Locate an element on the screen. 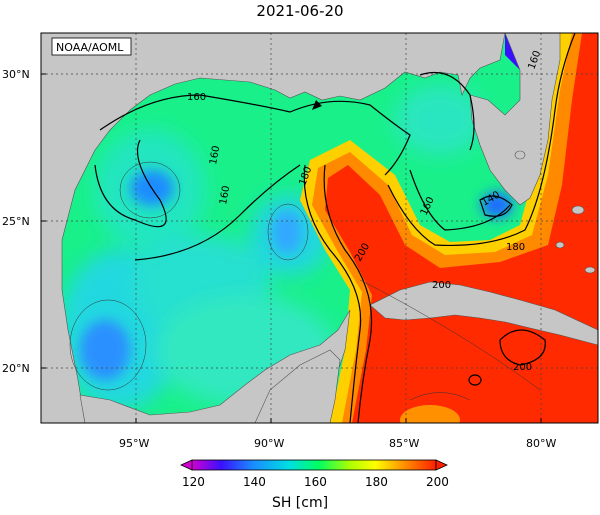  colorbar-low-arrow-icon is located at coordinates (186, 465).